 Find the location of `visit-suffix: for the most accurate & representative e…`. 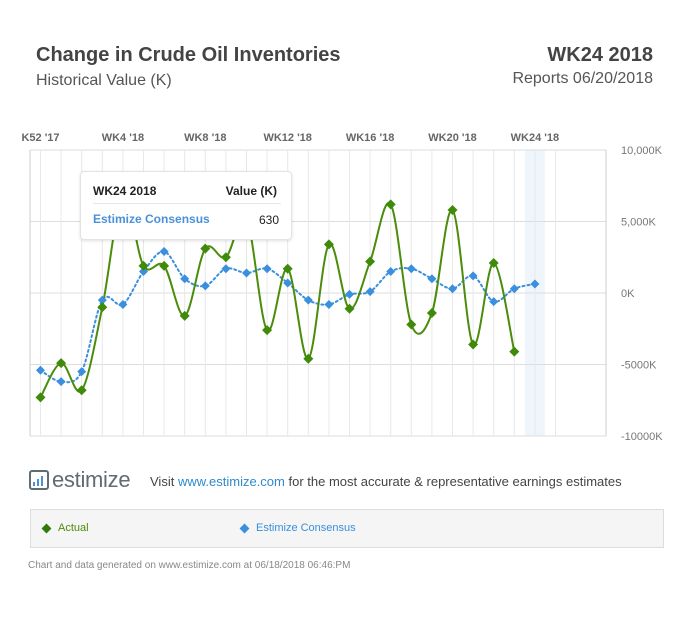

visit-suffix: for the most accurate & representative e… is located at coordinates (455, 481).